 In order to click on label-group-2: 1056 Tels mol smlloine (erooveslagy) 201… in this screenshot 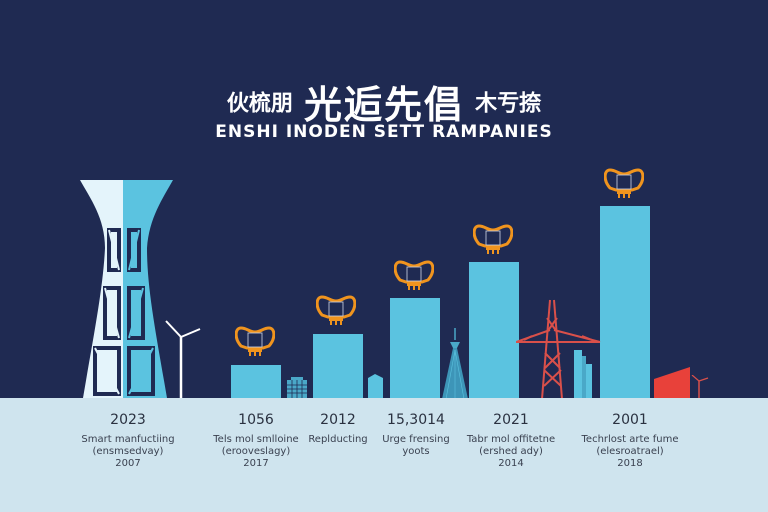, I will do `click(256, 441)`.